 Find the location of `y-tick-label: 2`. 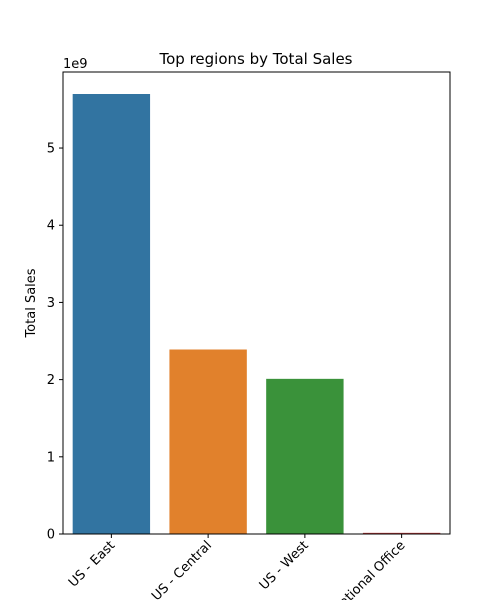

y-tick-label: 2 is located at coordinates (51, 380).